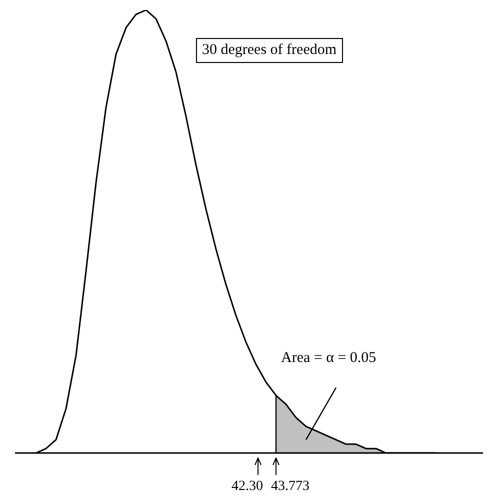 This screenshot has height=496, width=488. Describe the element at coordinates (247, 486) in the screenshot. I see `text: 42.30` at that location.